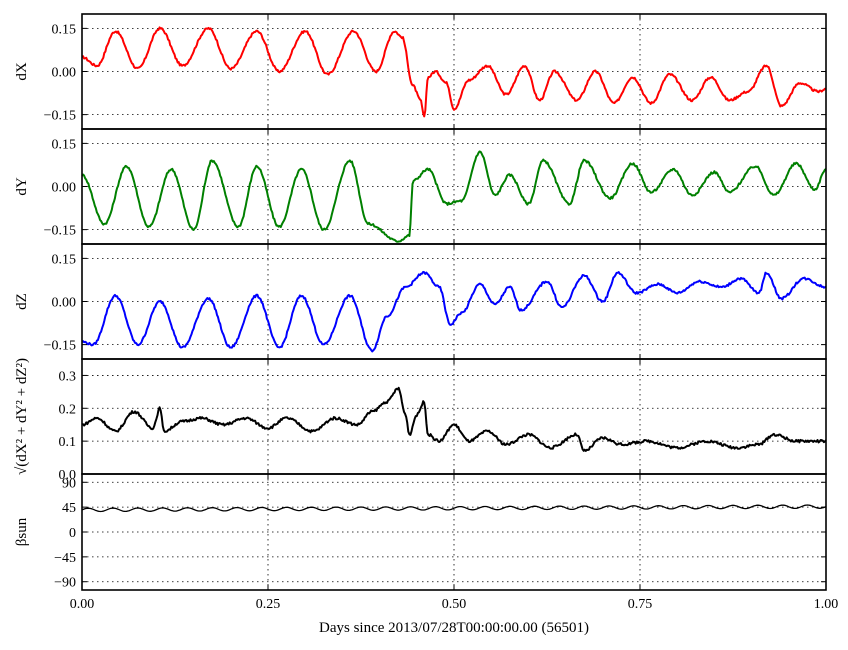 The image size is (848, 650). What do you see at coordinates (22, 186) in the screenshot?
I see `y-axis-label: dY` at bounding box center [22, 186].